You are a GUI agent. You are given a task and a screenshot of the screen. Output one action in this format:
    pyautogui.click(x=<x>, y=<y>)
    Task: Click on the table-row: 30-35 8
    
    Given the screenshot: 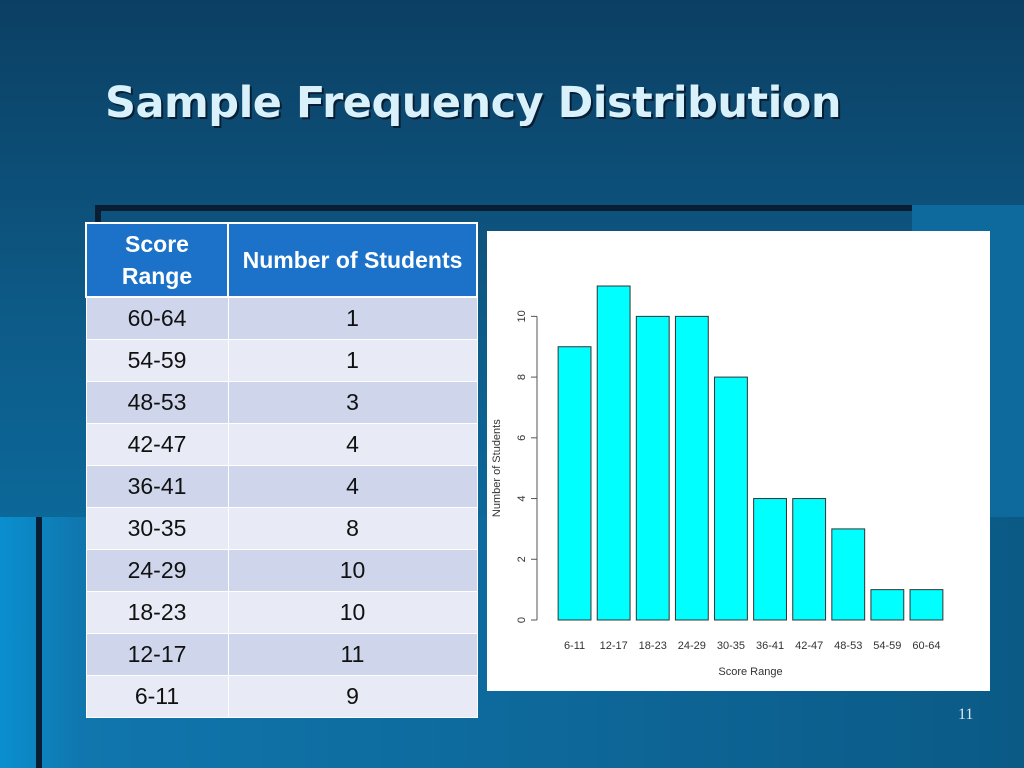 What is the action you would take?
    pyautogui.click(x=281, y=528)
    